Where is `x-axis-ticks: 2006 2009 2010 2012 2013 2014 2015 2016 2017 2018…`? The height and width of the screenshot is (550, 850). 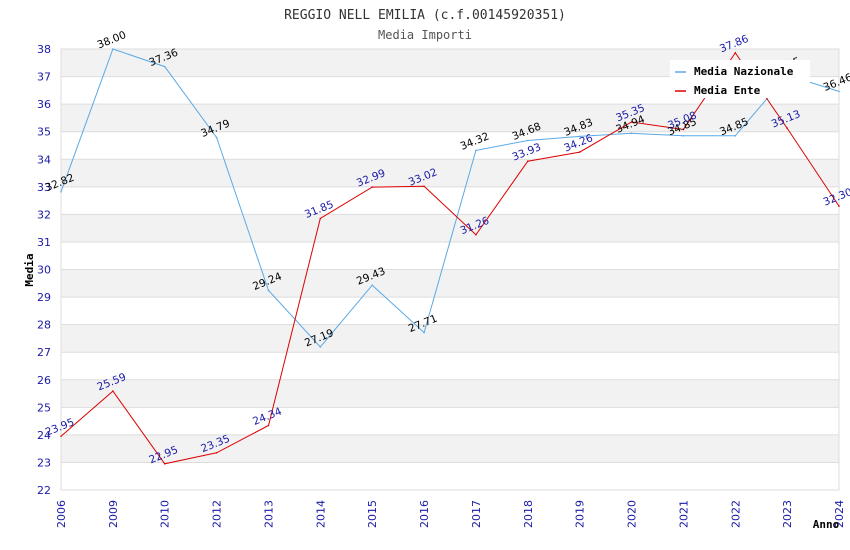 x-axis-ticks: 2006 2009 2010 2012 2013 2014 2015 2016 2017 2018… is located at coordinates (450, 514).